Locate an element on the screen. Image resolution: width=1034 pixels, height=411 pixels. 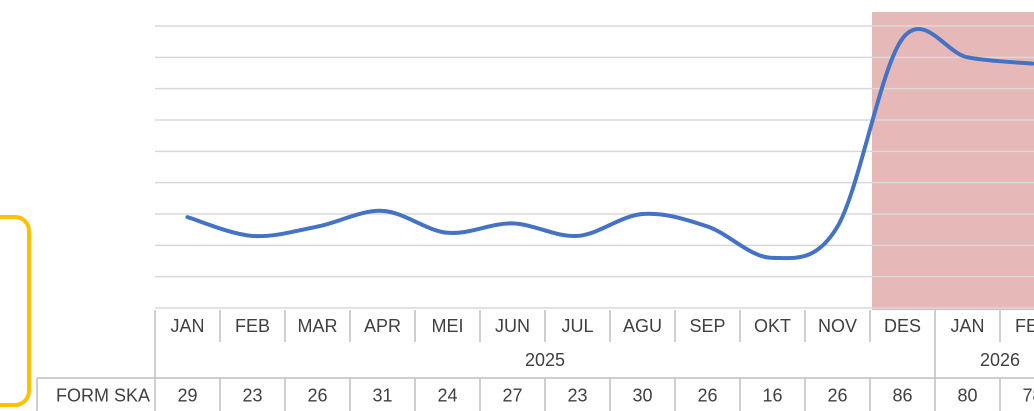
data-value: 27 is located at coordinates (512, 395).